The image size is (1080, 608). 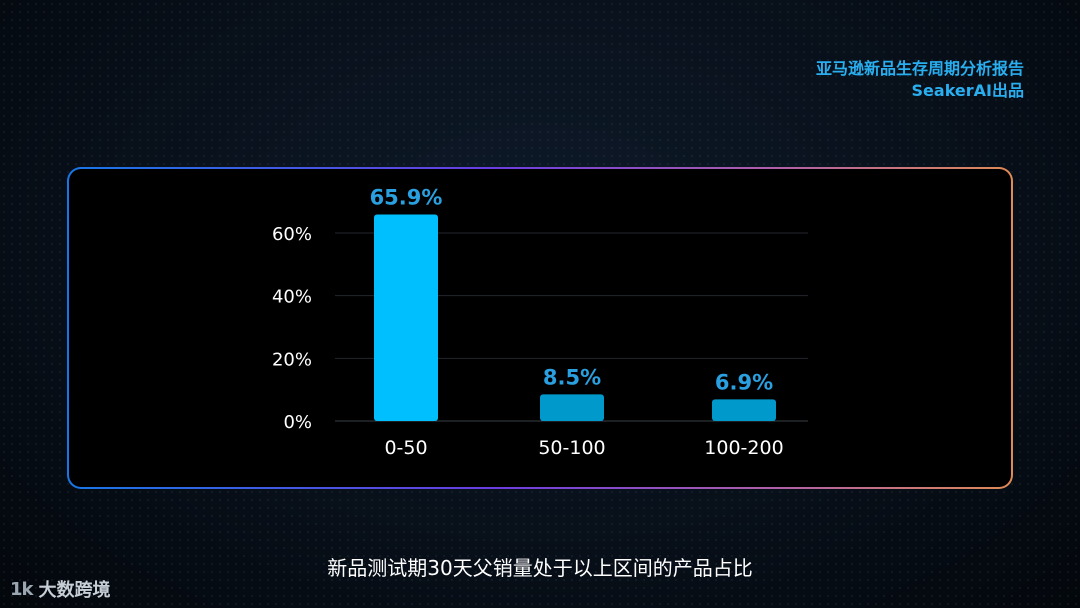 What do you see at coordinates (743, 448) in the screenshot?
I see `x-tick-label: 100-200` at bounding box center [743, 448].